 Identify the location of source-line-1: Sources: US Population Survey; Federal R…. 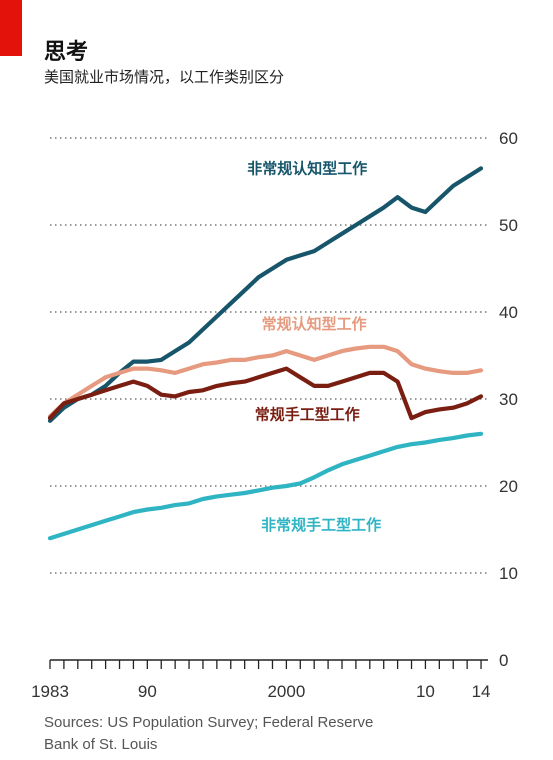
(209, 722).